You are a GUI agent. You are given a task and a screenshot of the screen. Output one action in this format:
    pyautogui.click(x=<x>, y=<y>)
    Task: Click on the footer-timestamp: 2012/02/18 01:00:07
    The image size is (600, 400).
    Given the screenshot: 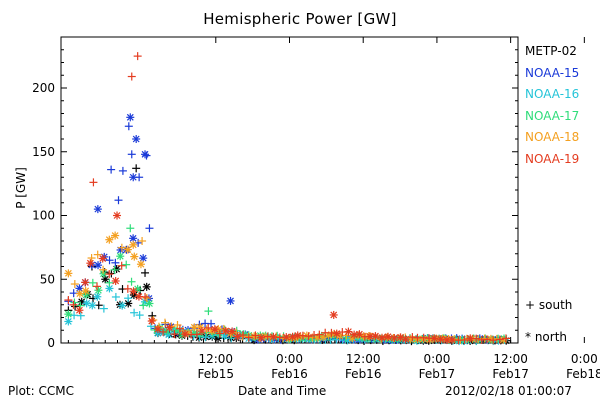 What is the action you would take?
    pyautogui.click(x=508, y=391)
    